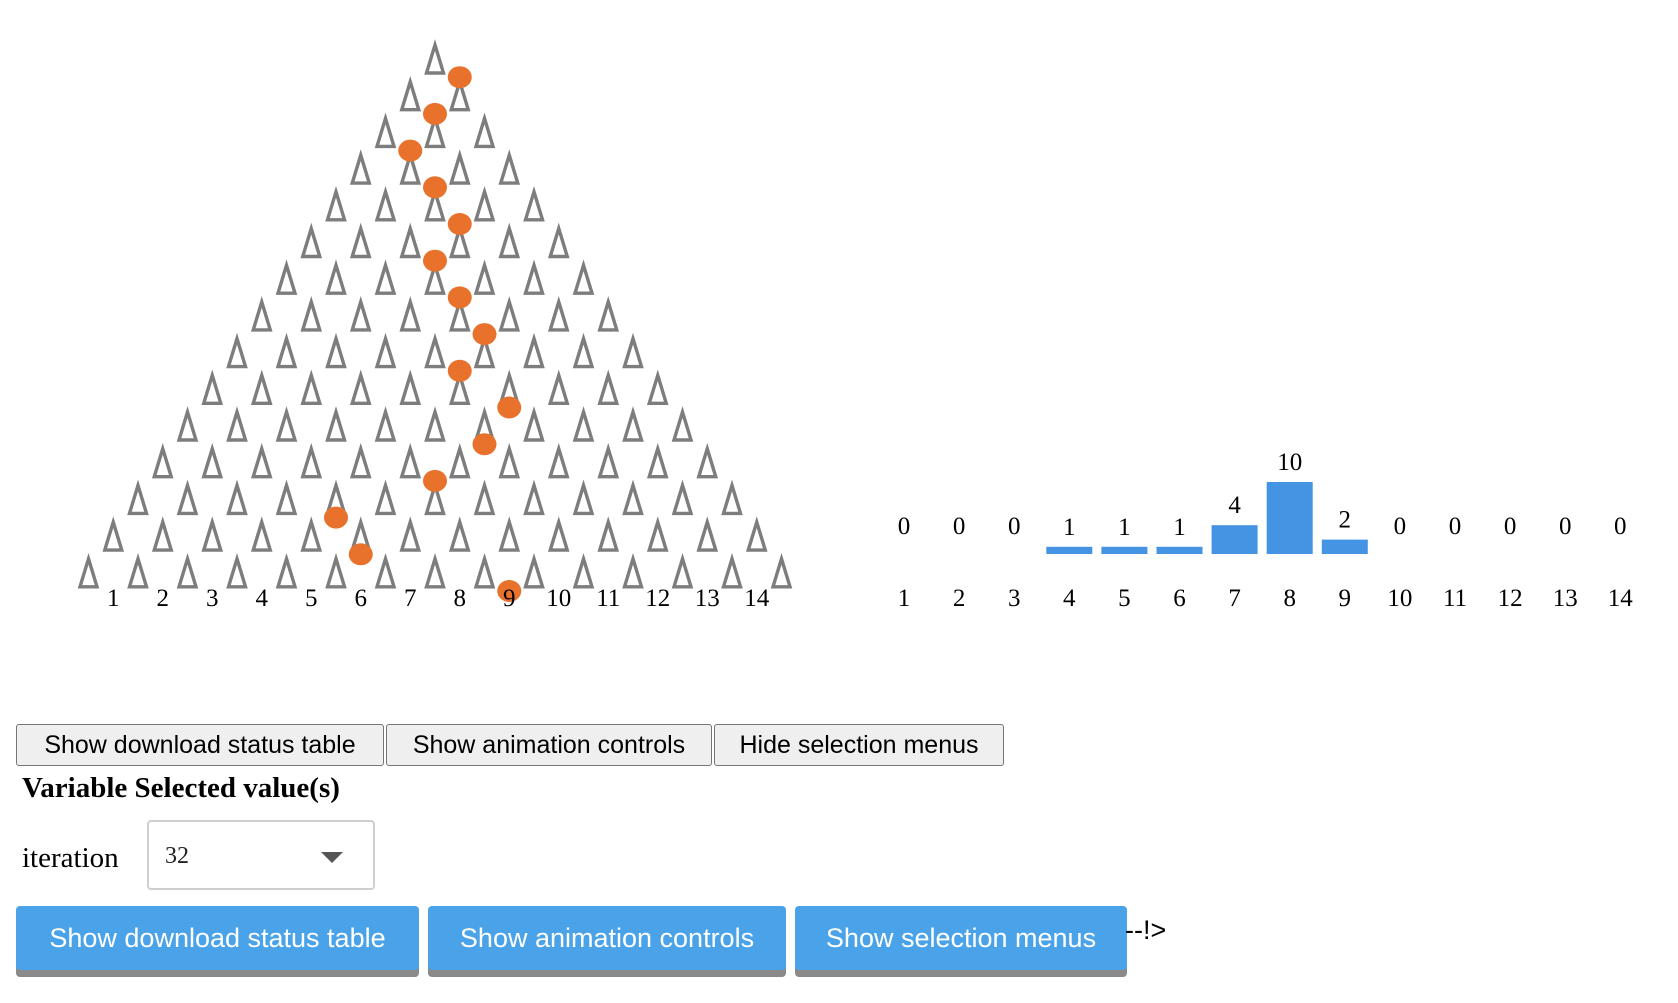 Image resolution: width=1678 pixels, height=1003 pixels. What do you see at coordinates (1014, 526) in the screenshot?
I see `bar-count-3: 0` at bounding box center [1014, 526].